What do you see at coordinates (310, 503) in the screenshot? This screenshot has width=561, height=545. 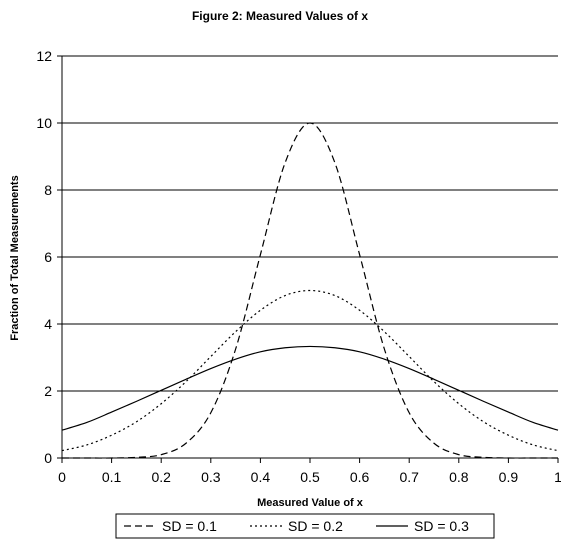 I see `x-axis-title: Measured Value of x` at bounding box center [310, 503].